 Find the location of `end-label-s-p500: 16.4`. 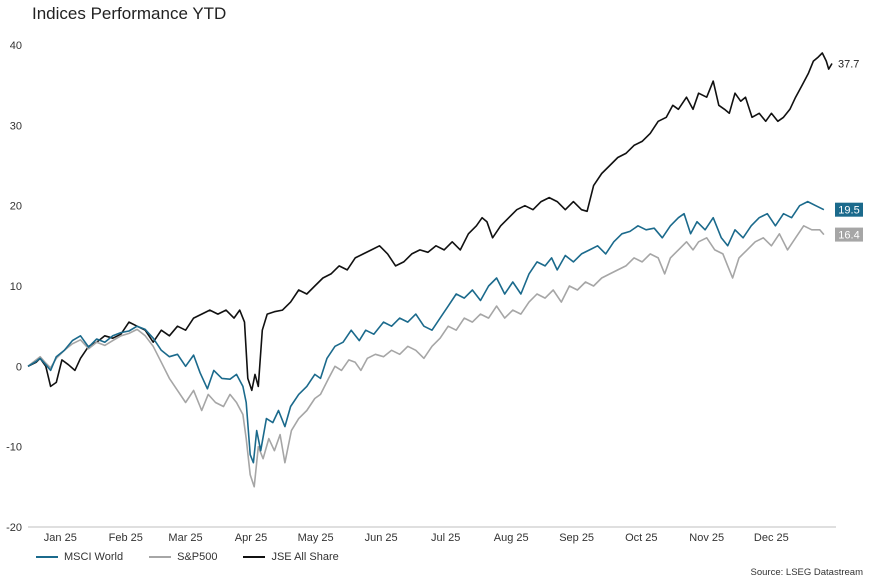

end-label-s-p500: 16.4 is located at coordinates (848, 236).